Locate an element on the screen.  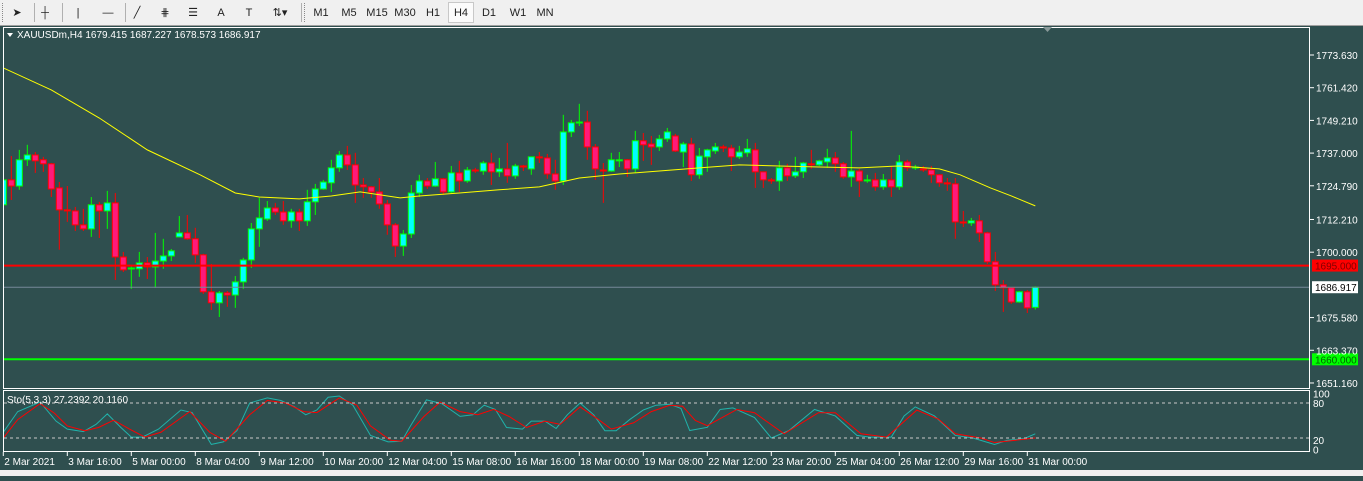
stochastic-axis-label: 80 is located at coordinates (1319, 404).